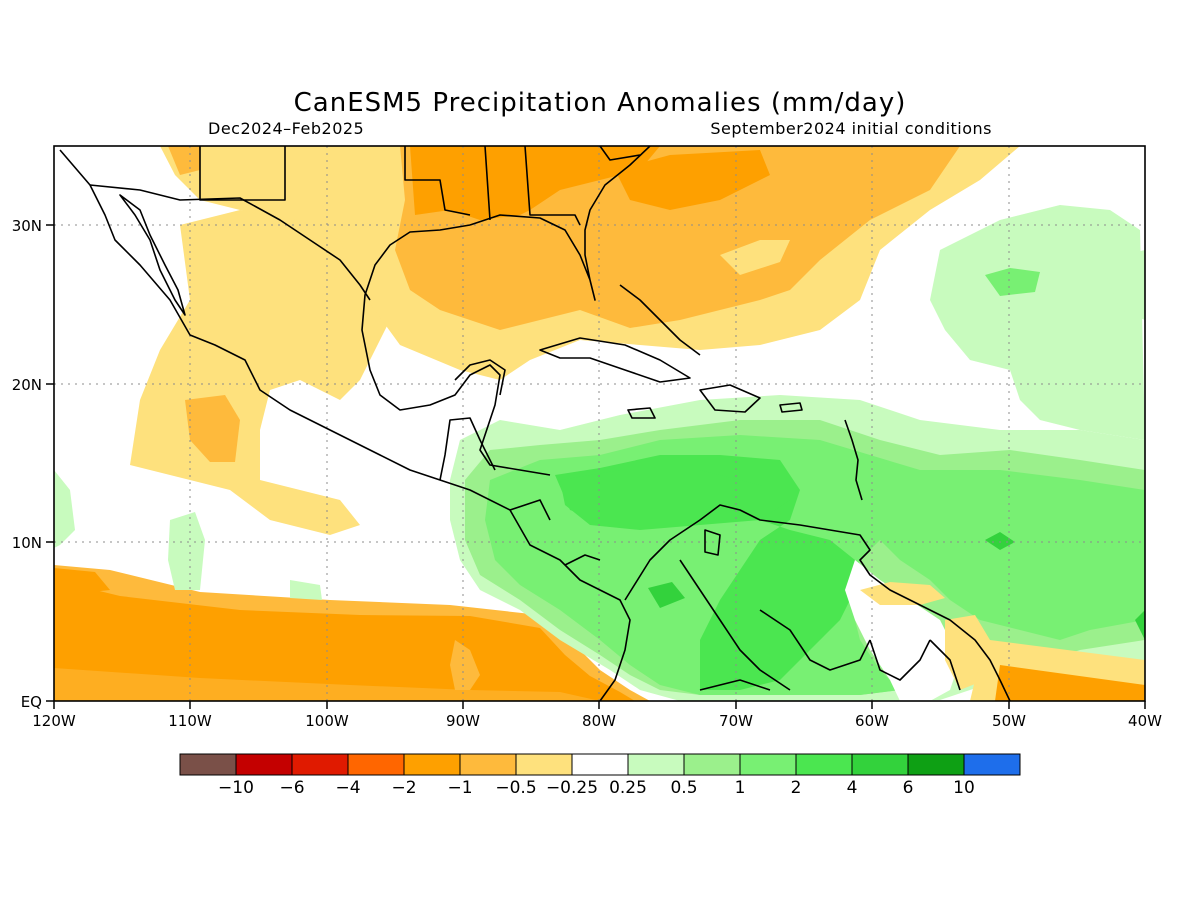 This screenshot has height=900, width=1200. I want to click on lon-label: 100W, so click(327, 721).